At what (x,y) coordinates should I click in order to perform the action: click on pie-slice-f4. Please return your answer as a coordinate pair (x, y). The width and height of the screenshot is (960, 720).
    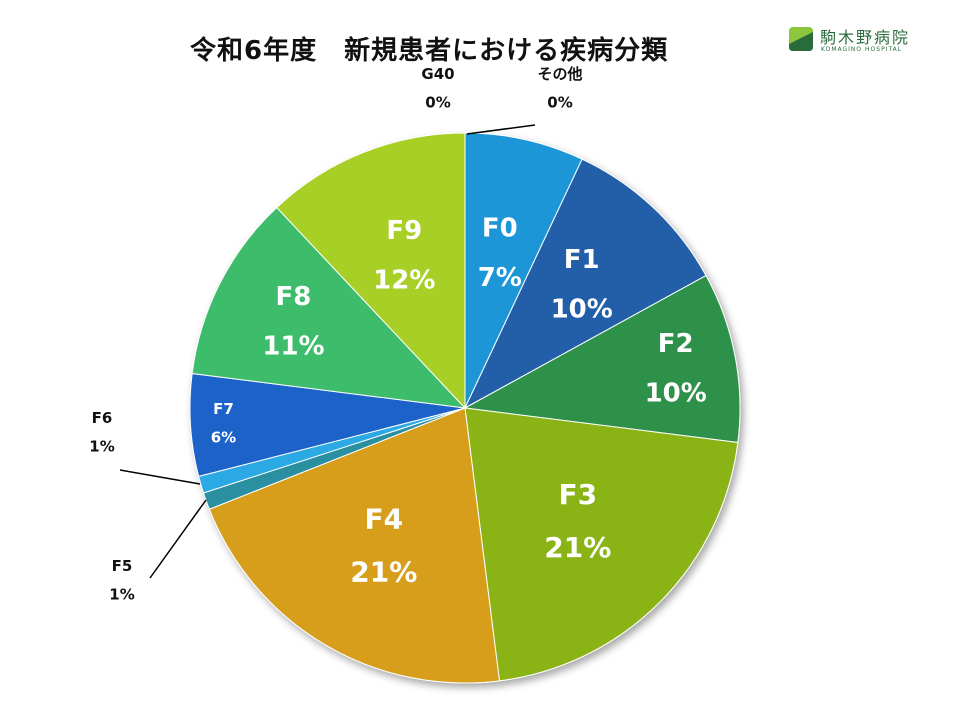
    Looking at the image, I should click on (354, 545).